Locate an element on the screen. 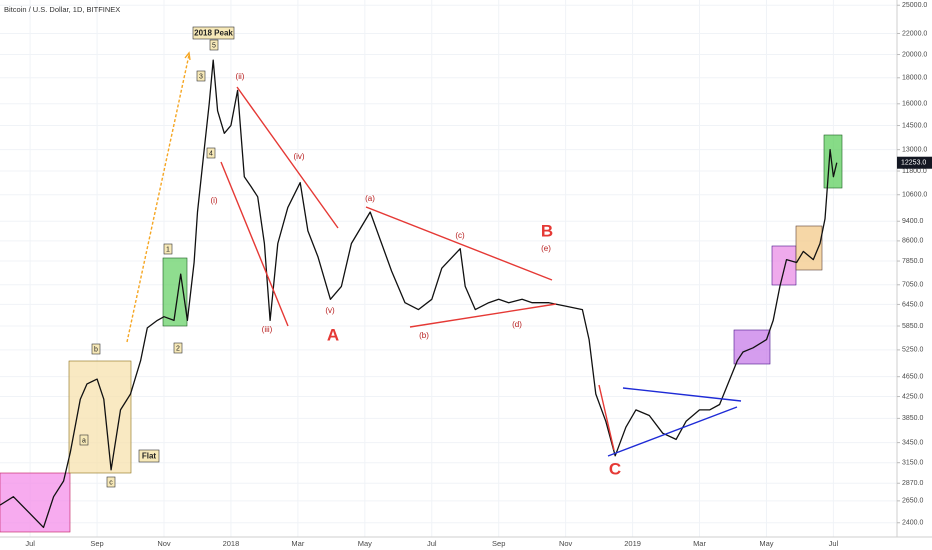 This screenshot has height=550, width=932. y-tick-label: 10600.0 is located at coordinates (914, 195).